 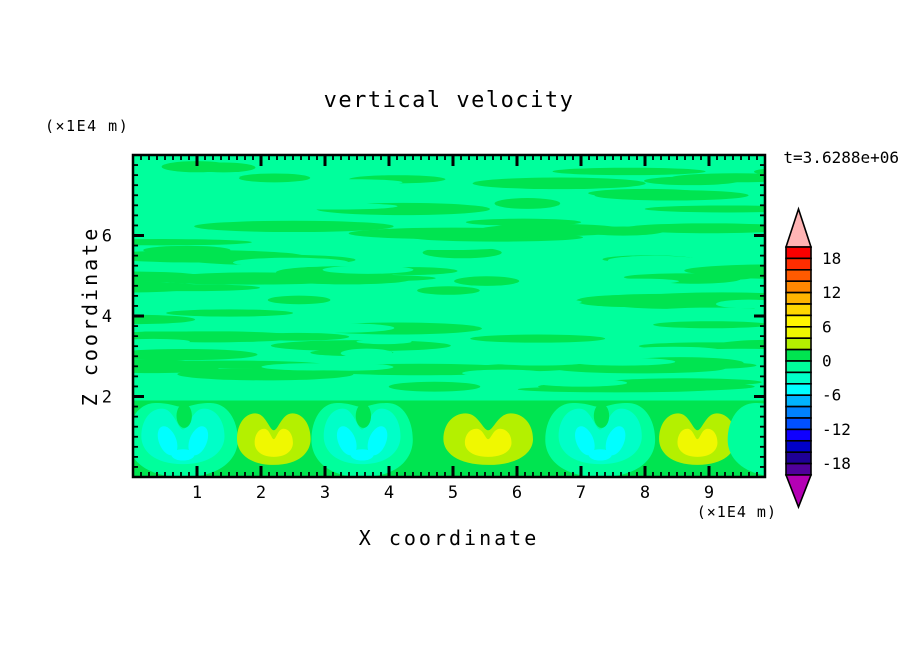 What do you see at coordinates (841, 157) in the screenshot?
I see `time-annotation: t=3.6288e+06` at bounding box center [841, 157].